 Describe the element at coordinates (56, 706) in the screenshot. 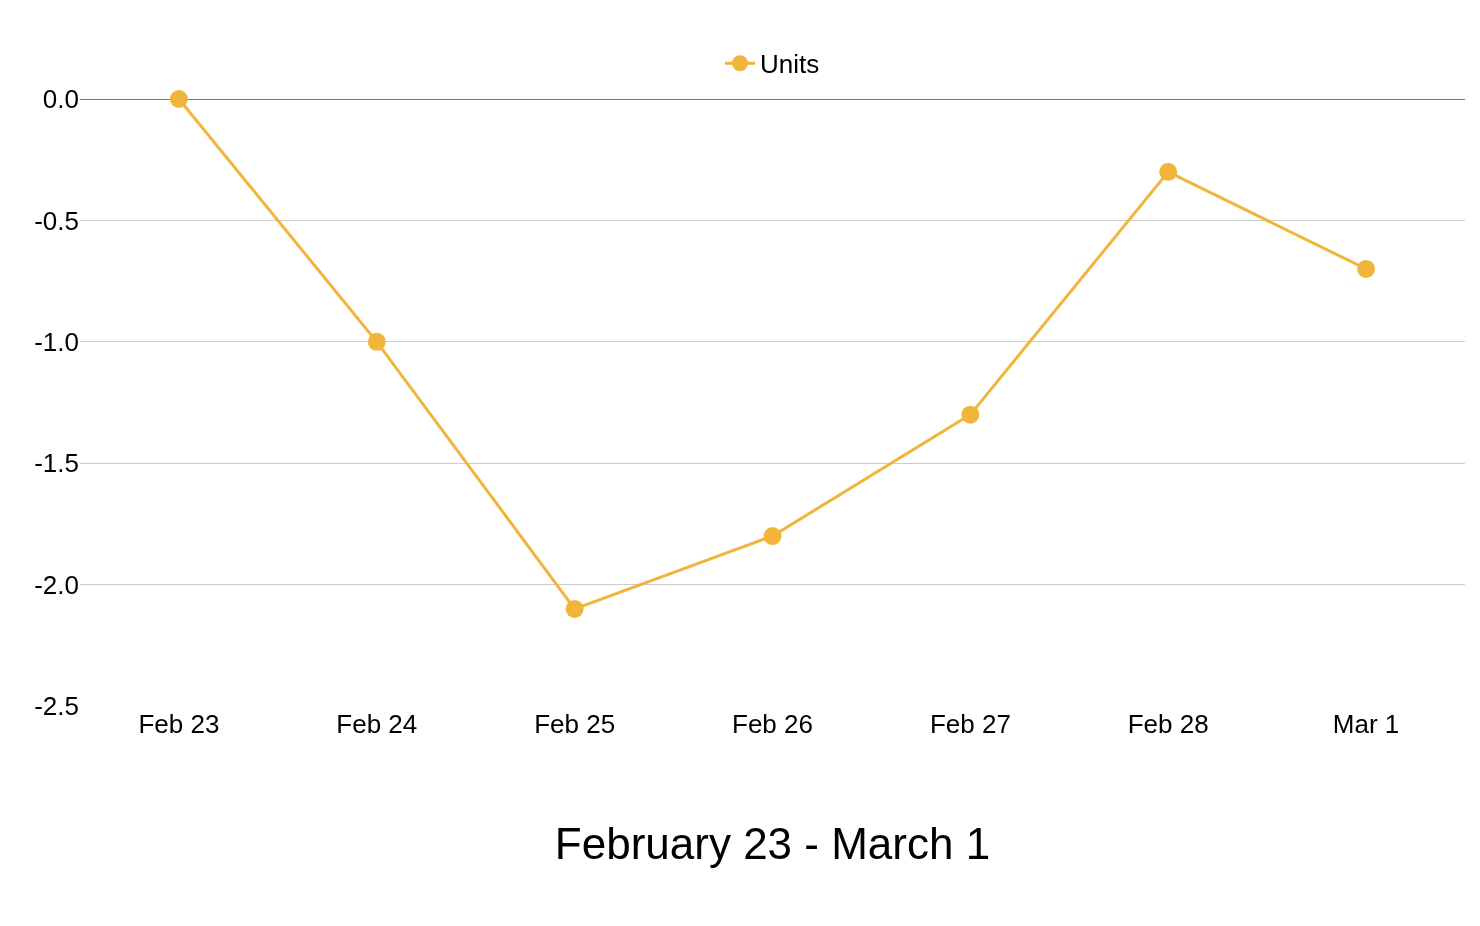

I see `y-tick-label: -2.5` at that location.